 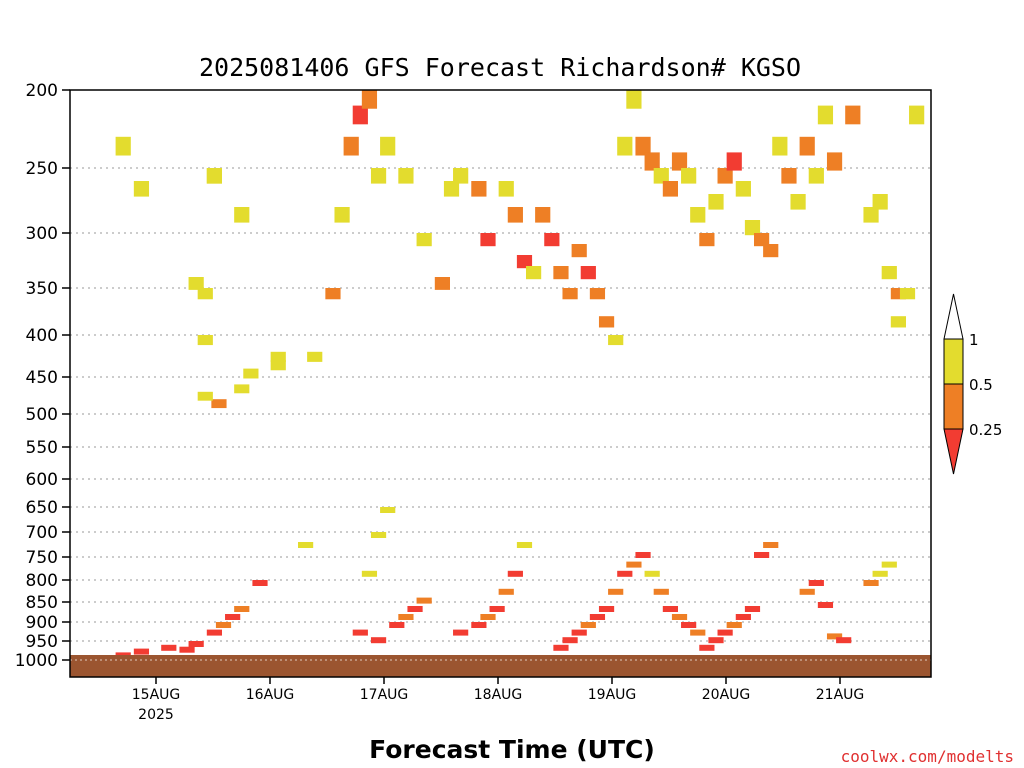 I want to click on colorbar-legend: 0.25 0.5 1, so click(x=972, y=384).